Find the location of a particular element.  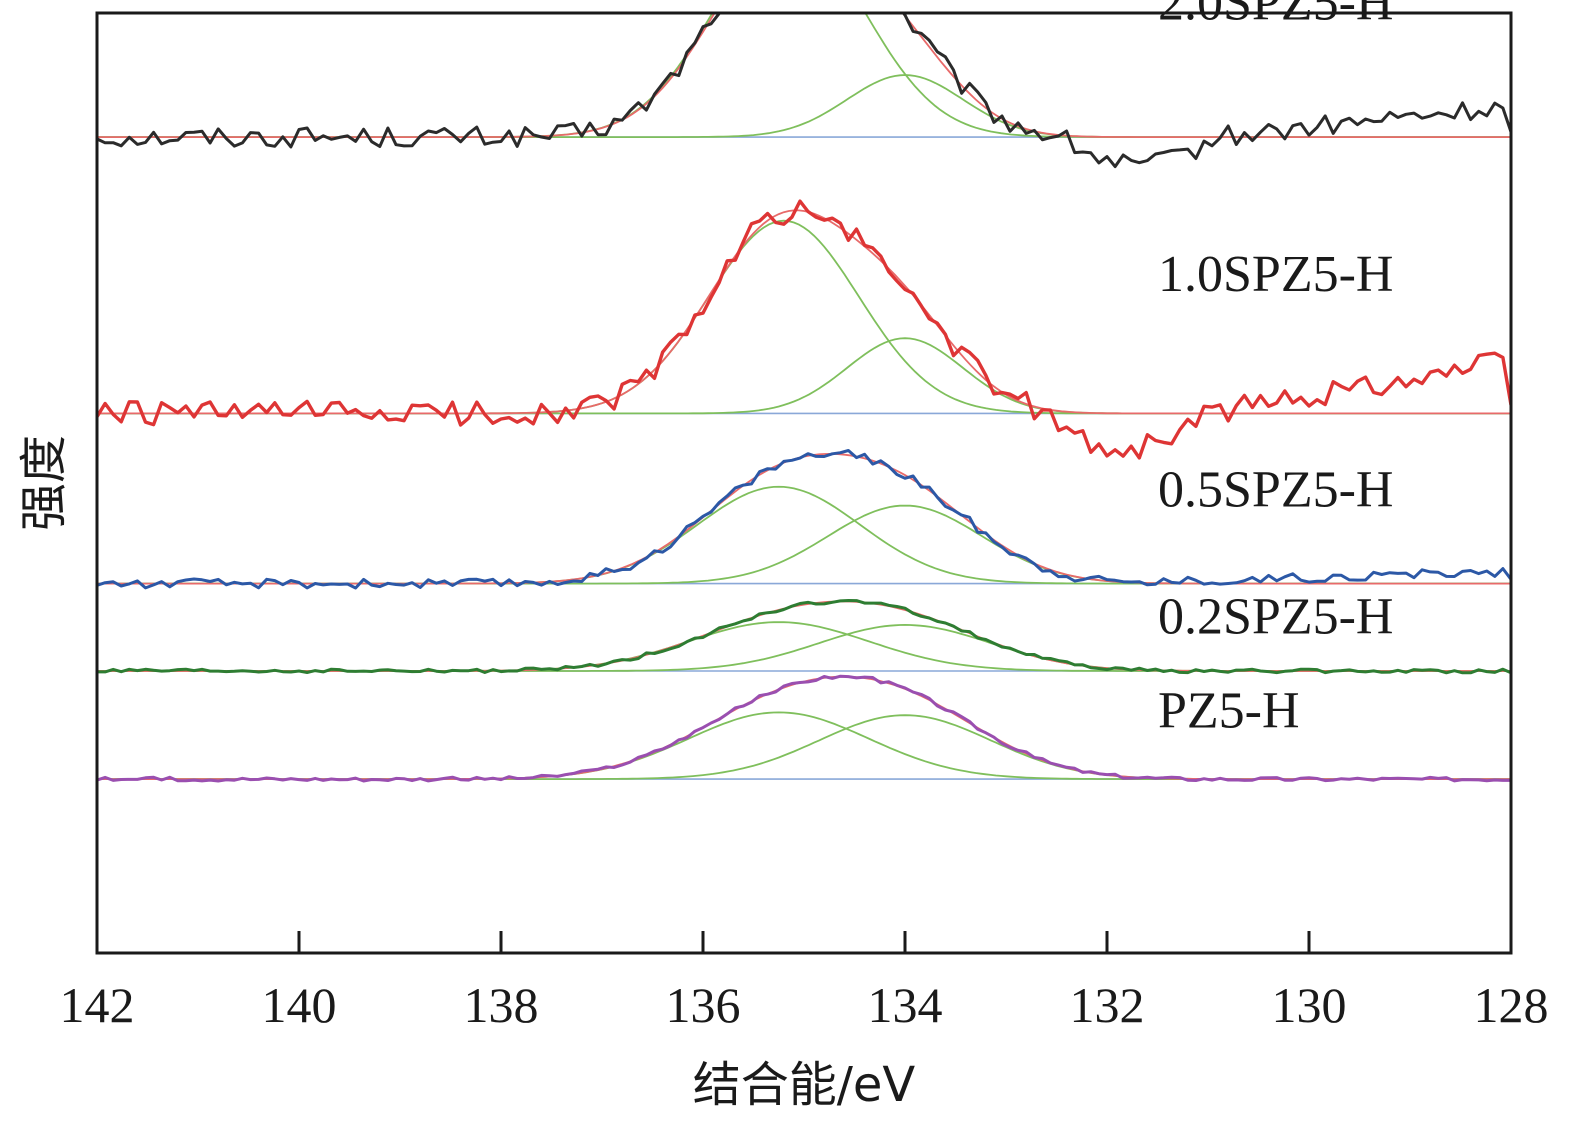

series-label: 0.2SPZ5-H is located at coordinates (1275, 616).